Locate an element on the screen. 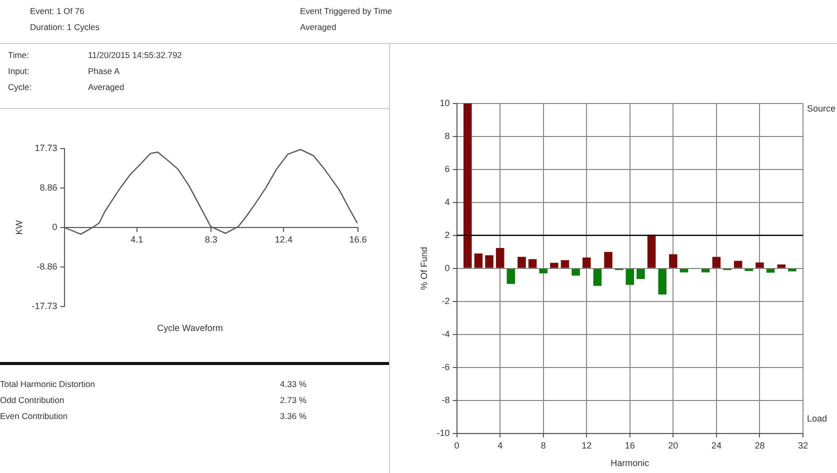  text: 11/20/2015 14:55:32.792 is located at coordinates (135, 55).